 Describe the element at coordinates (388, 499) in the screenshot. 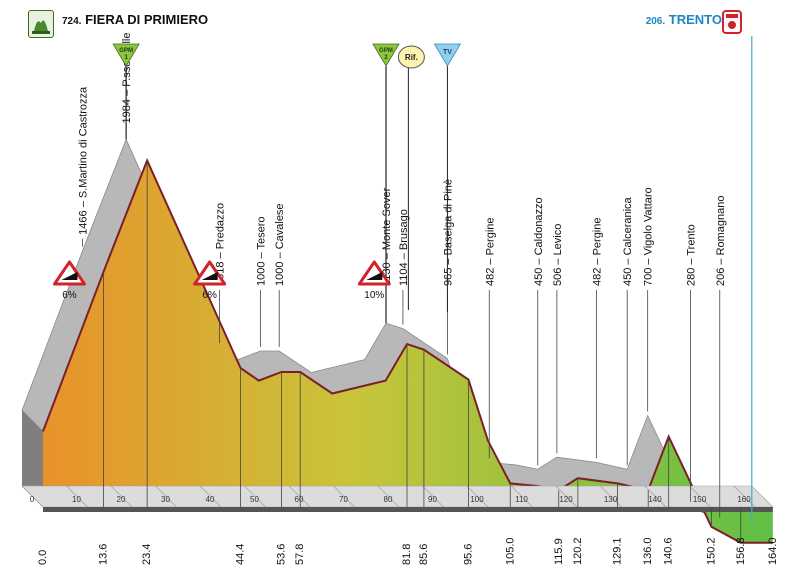

I see `km-tick-label: 80` at that location.